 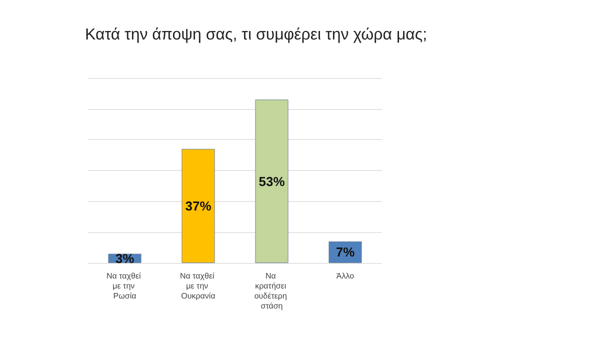 What do you see at coordinates (272, 291) in the screenshot?
I see `x-tick-label: Να κρατήσει ουδέτερη στάση` at bounding box center [272, 291].